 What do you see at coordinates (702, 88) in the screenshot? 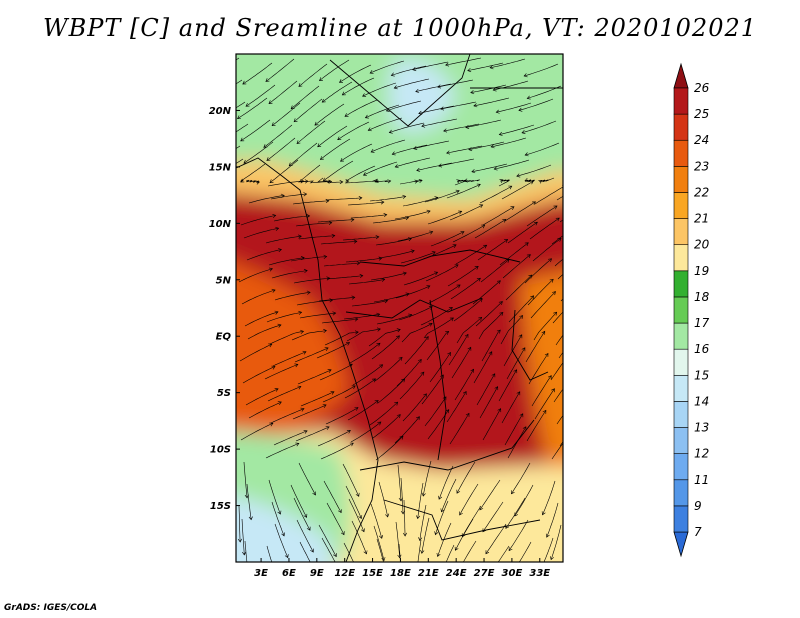
I see `colorbar-label: 26` at bounding box center [702, 88].